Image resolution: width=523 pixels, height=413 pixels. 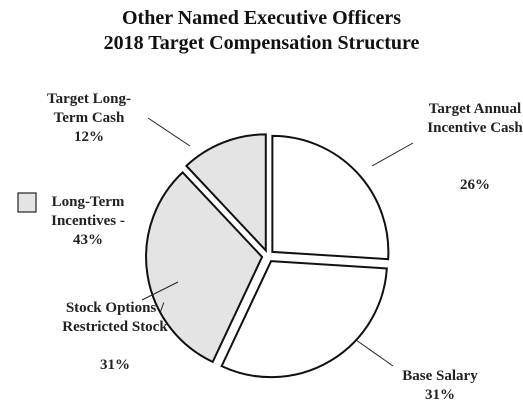 What do you see at coordinates (115, 317) in the screenshot?
I see `slice-label: Stock Options / Restricted Stock` at bounding box center [115, 317].